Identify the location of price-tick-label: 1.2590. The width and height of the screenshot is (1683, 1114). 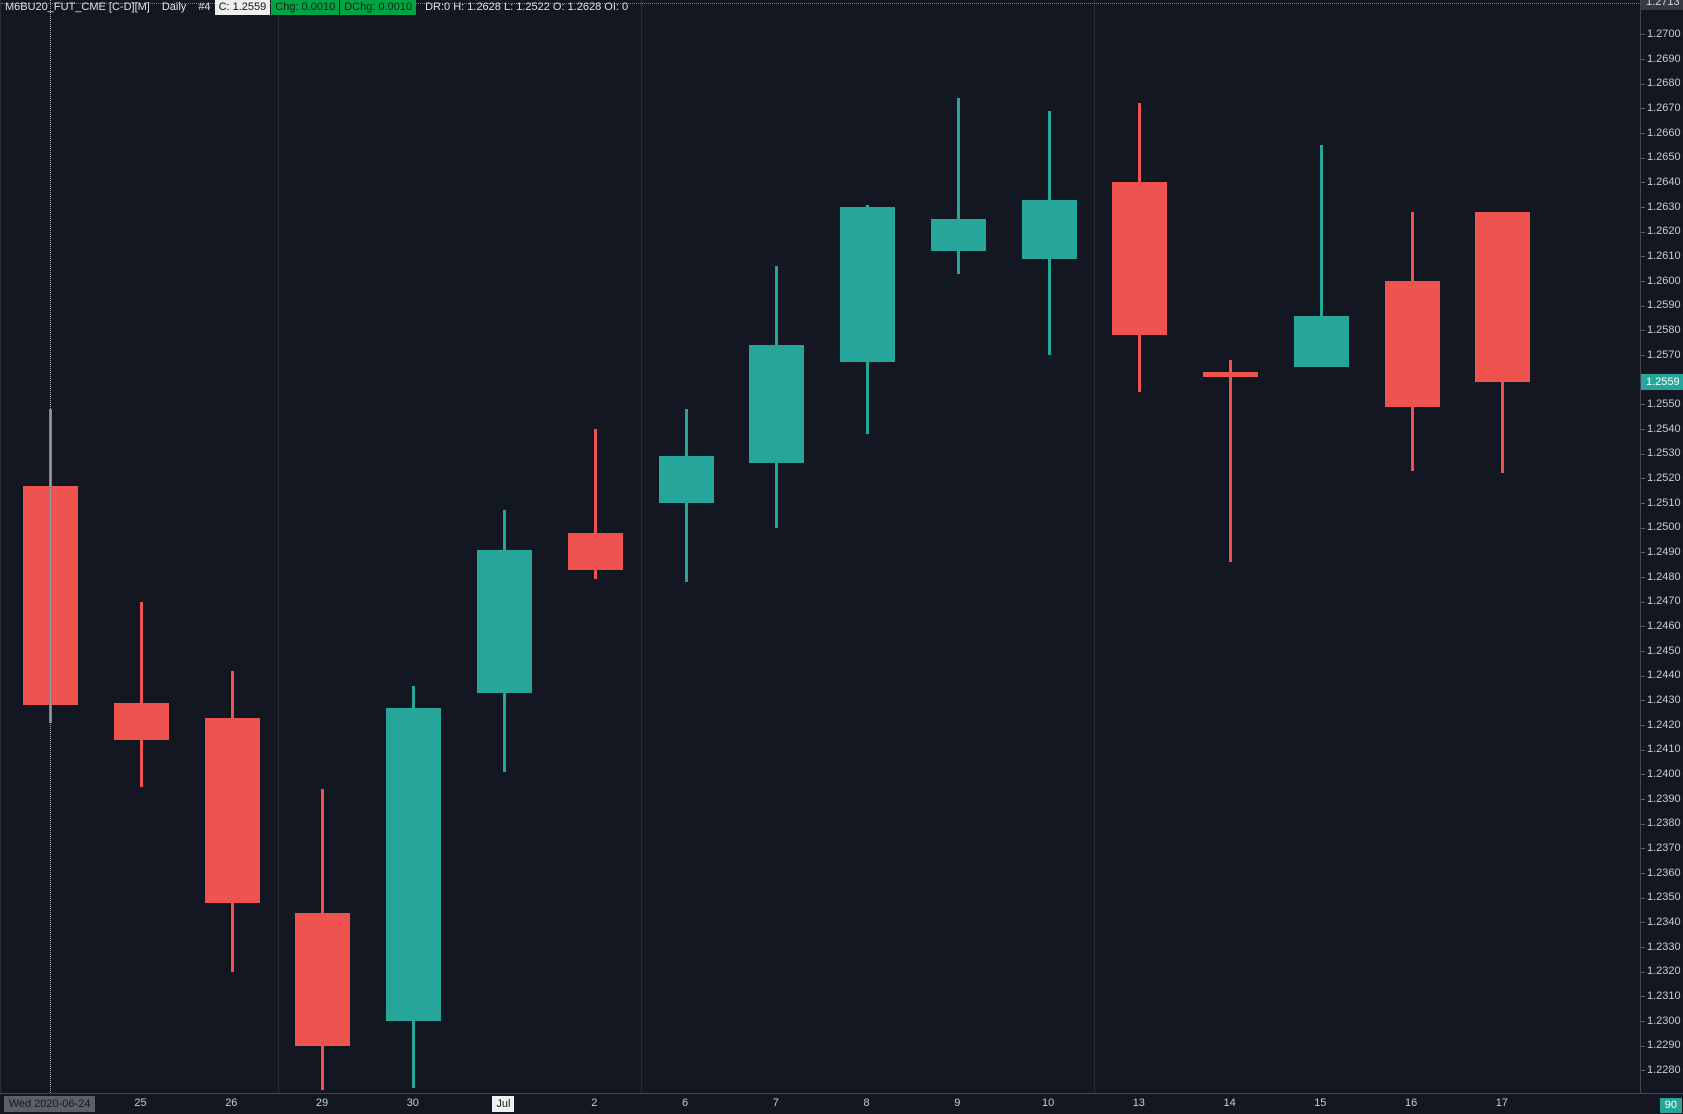
(1664, 305).